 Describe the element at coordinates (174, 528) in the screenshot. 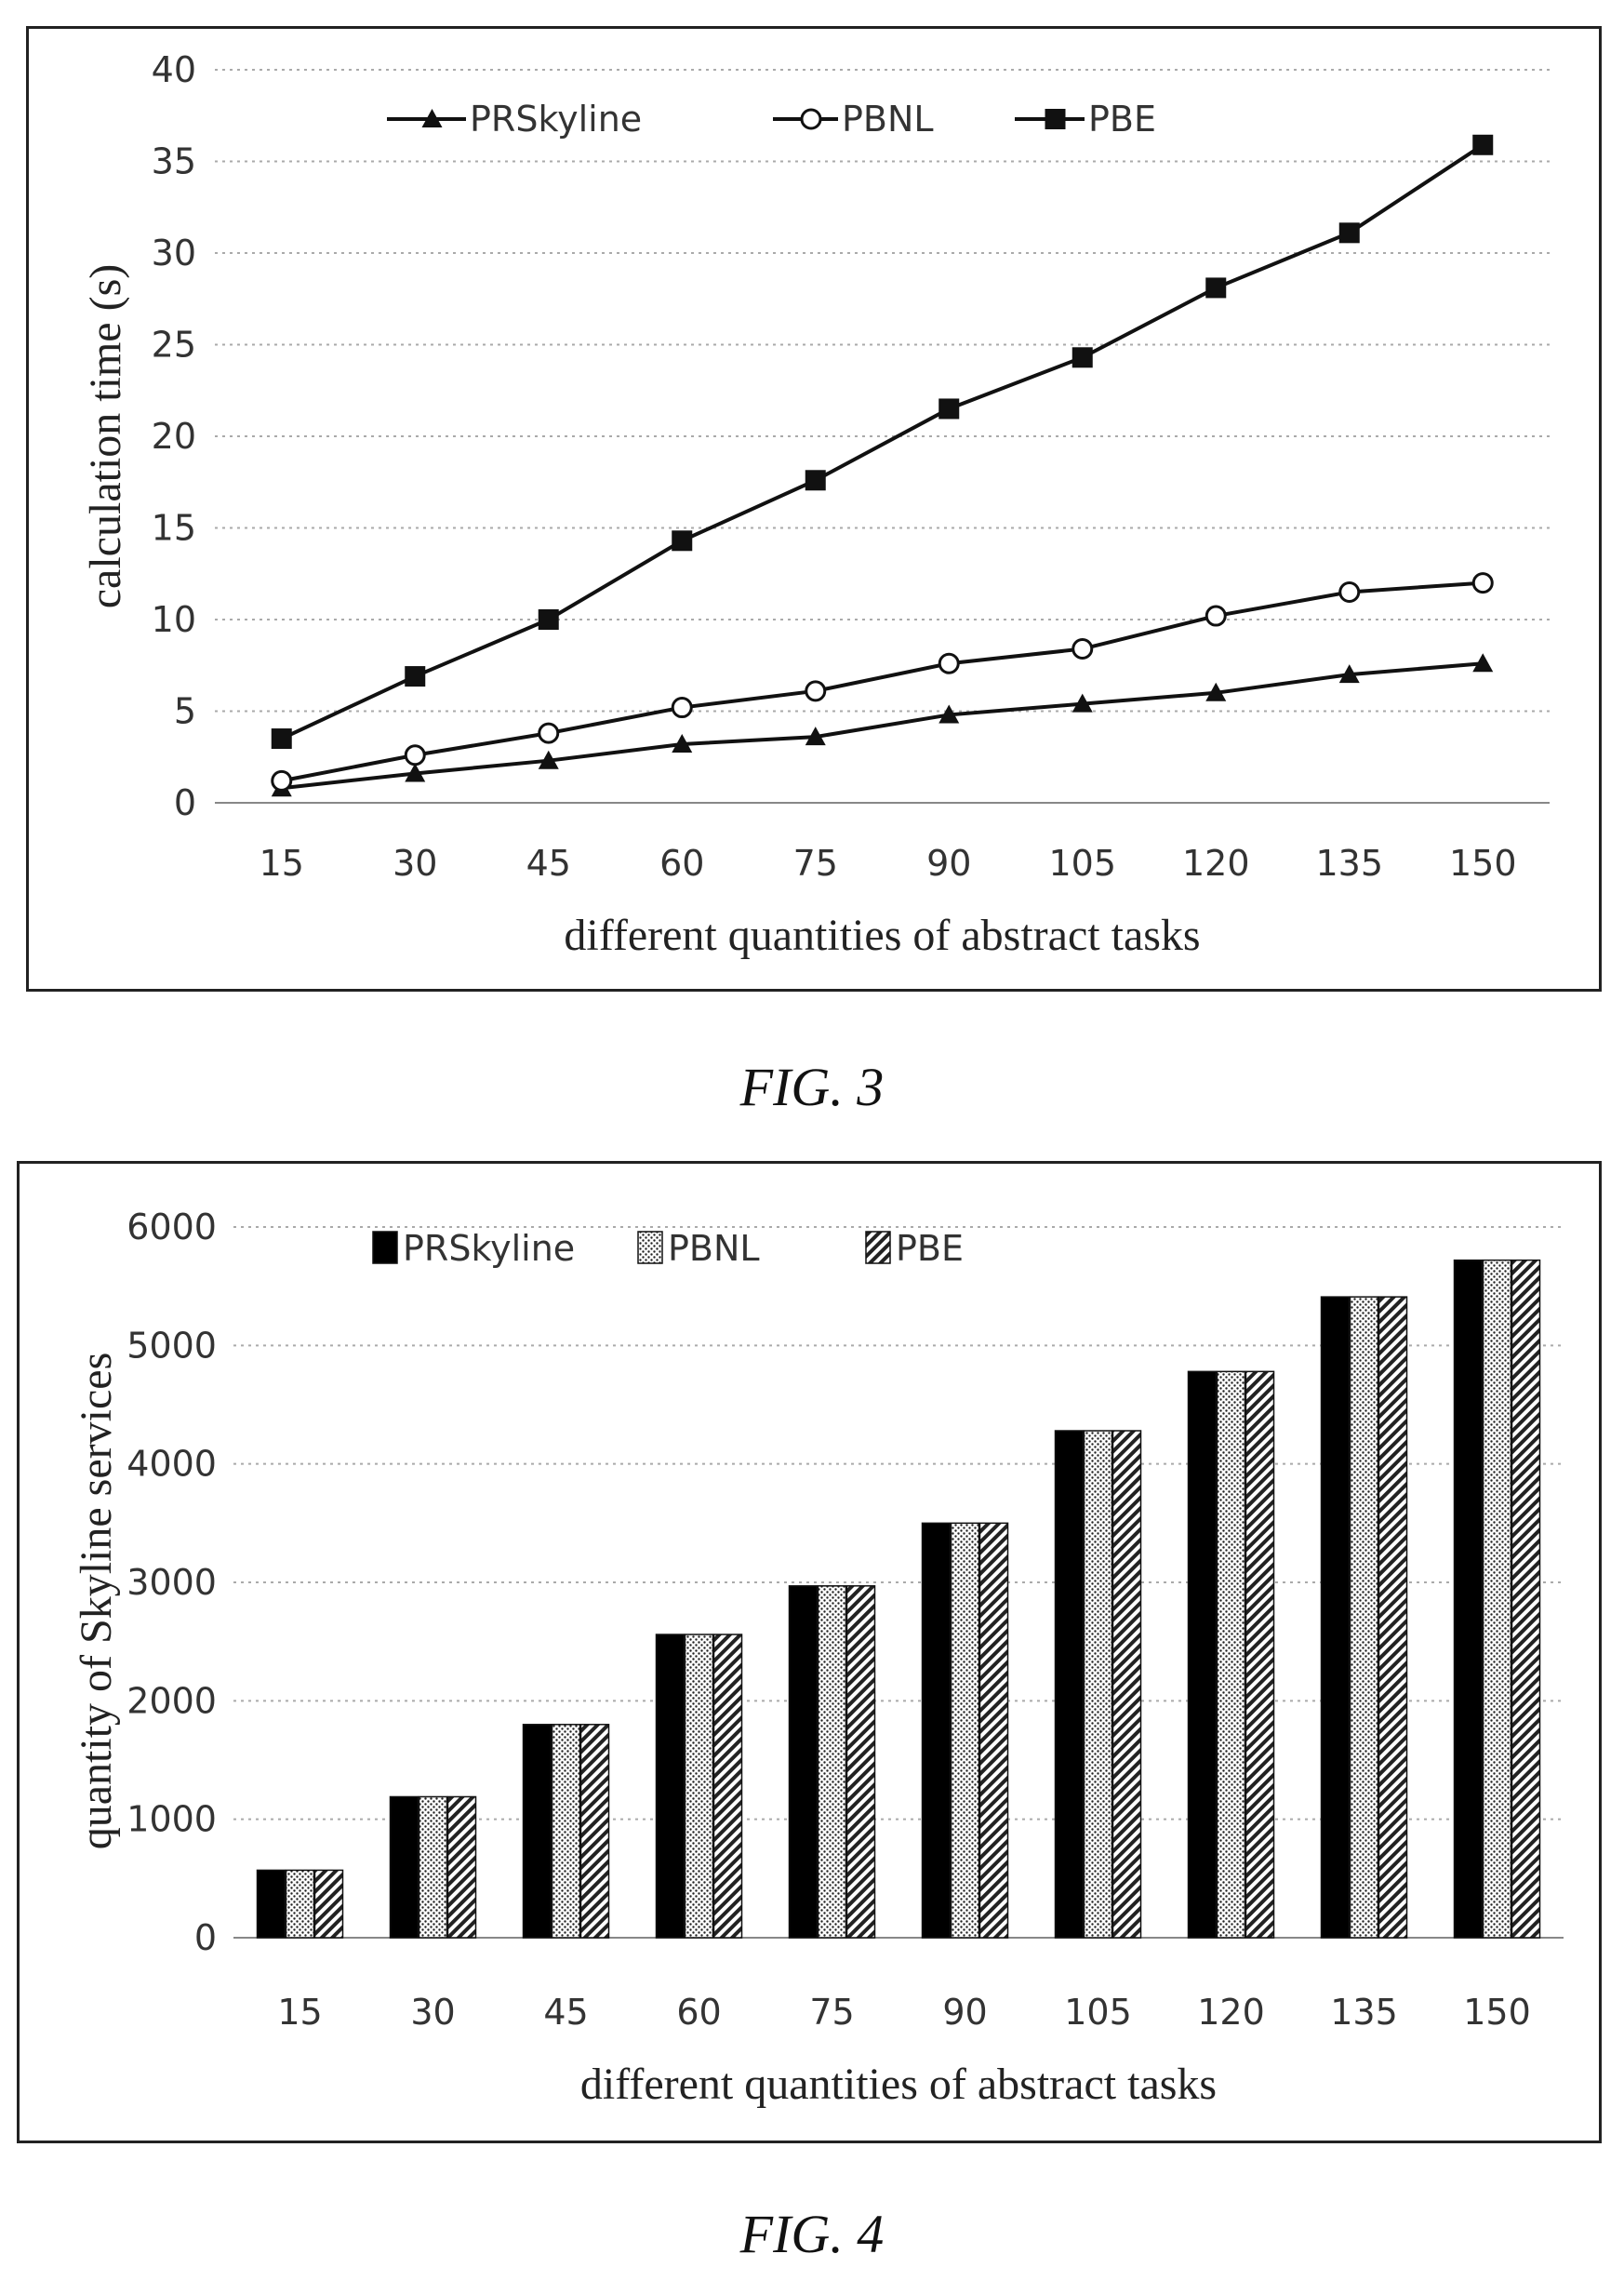

I see `y-tick-label: 15` at that location.